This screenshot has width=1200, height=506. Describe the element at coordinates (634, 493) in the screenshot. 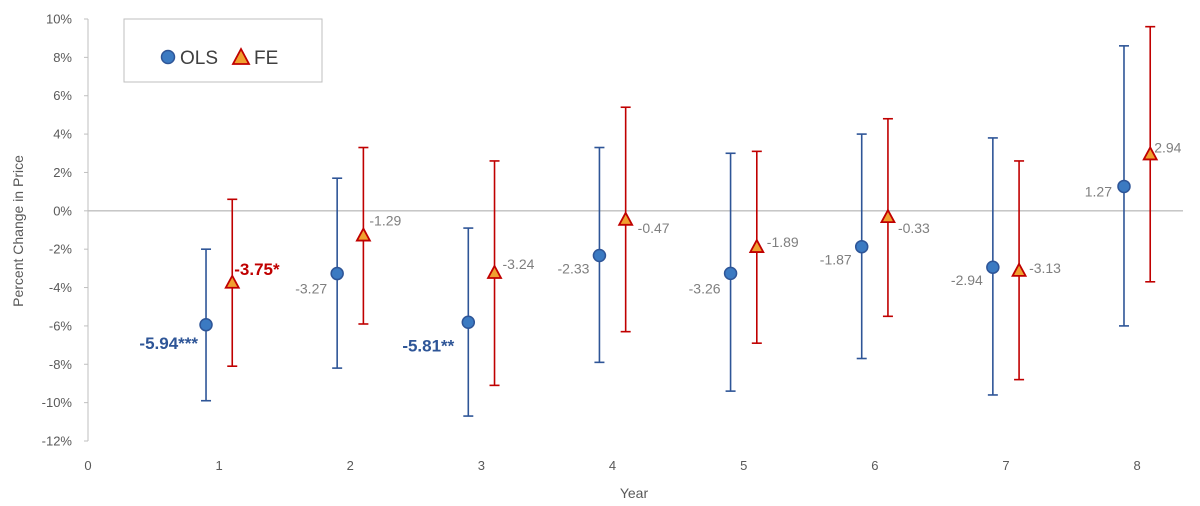

I see `x-axis-title: Year` at that location.